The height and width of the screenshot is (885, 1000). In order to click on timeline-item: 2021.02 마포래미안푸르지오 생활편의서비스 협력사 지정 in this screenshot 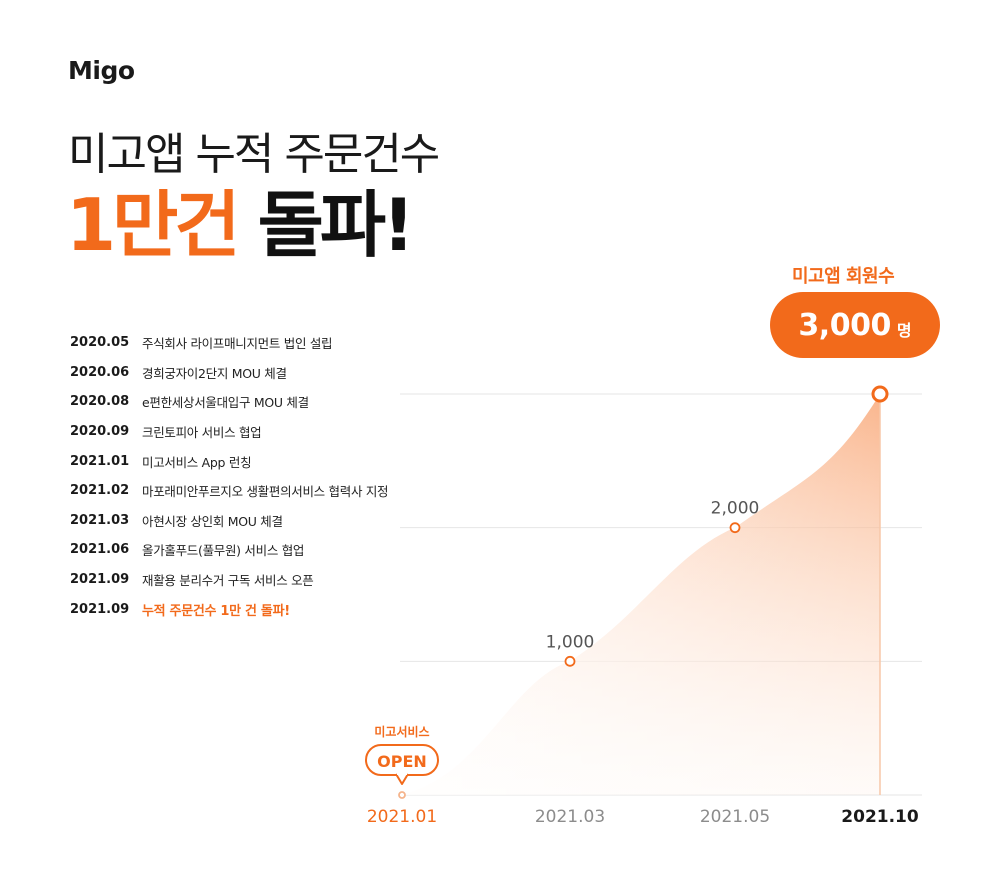, I will do `click(229, 491)`.